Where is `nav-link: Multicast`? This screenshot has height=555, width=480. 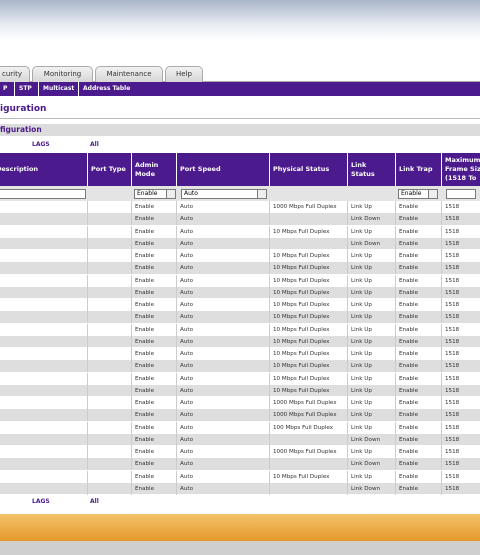 nav-link: Multicast is located at coordinates (56, 89).